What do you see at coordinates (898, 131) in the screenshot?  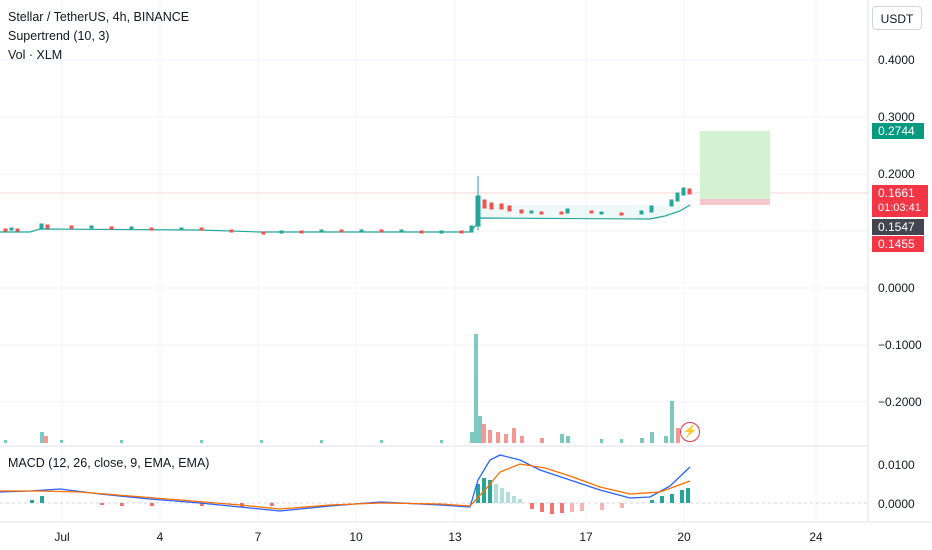 I see `target-price-tag: 0.2744` at bounding box center [898, 131].